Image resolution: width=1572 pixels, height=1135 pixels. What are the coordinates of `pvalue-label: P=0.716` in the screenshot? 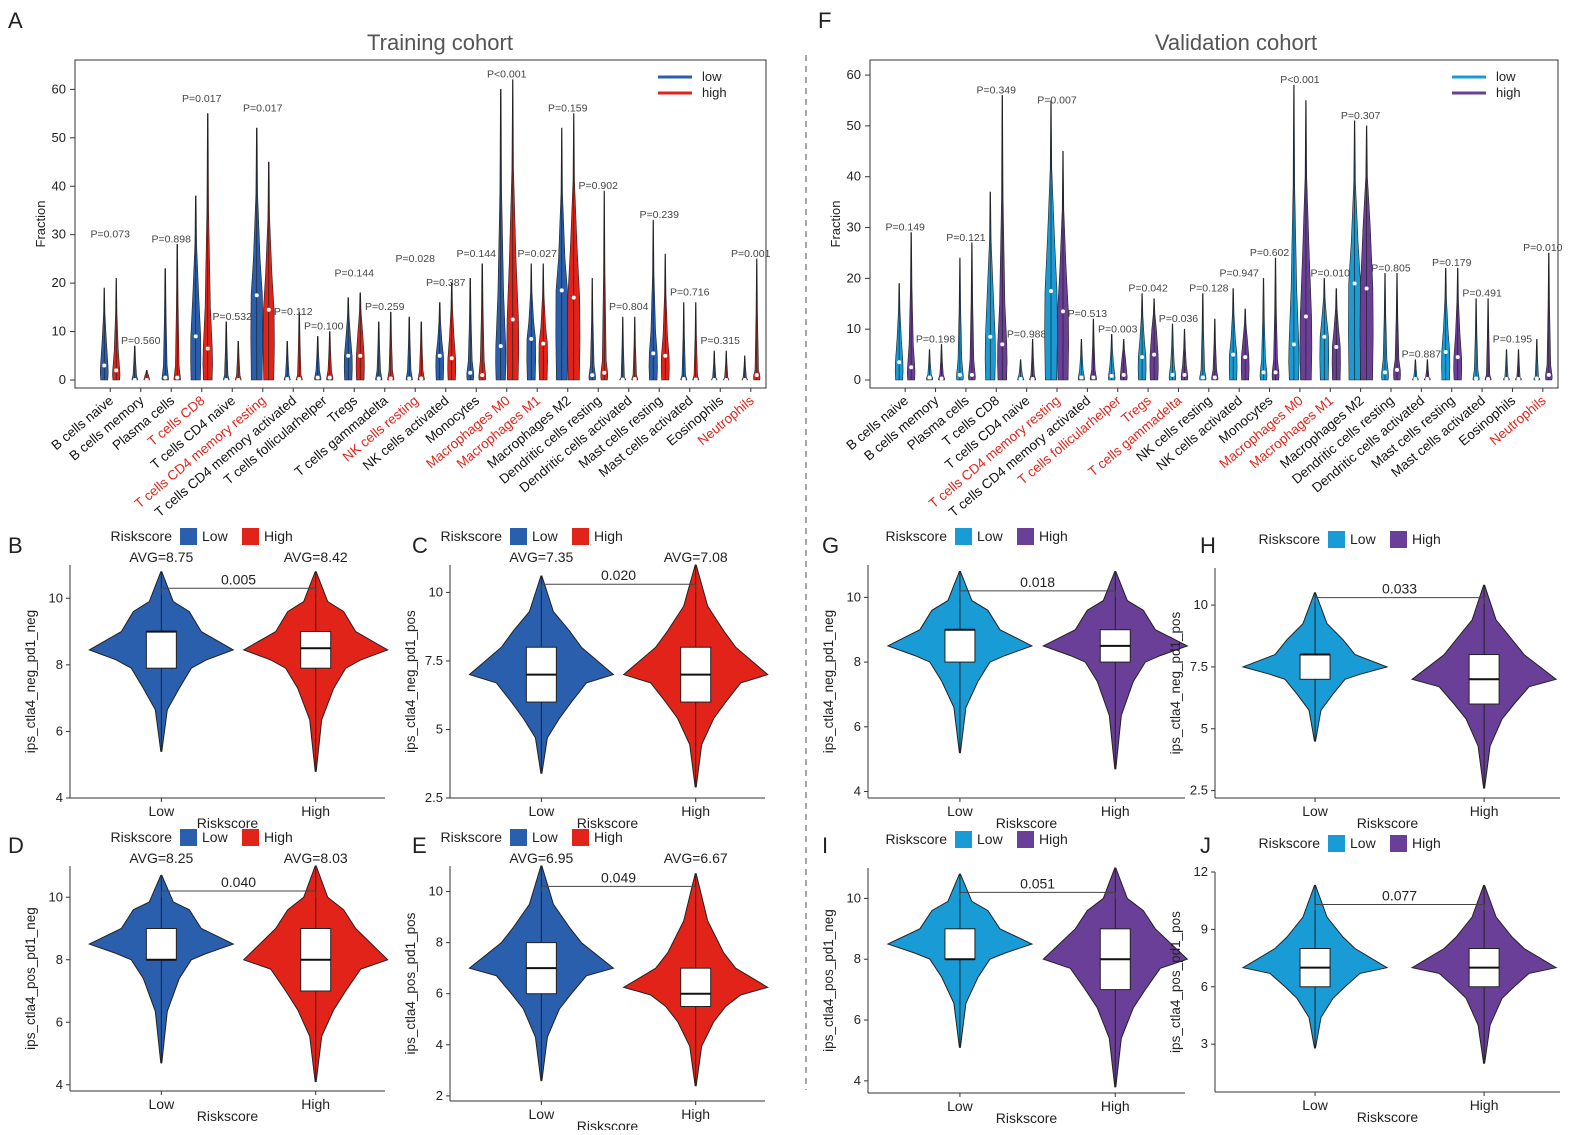 It's located at (690, 293).